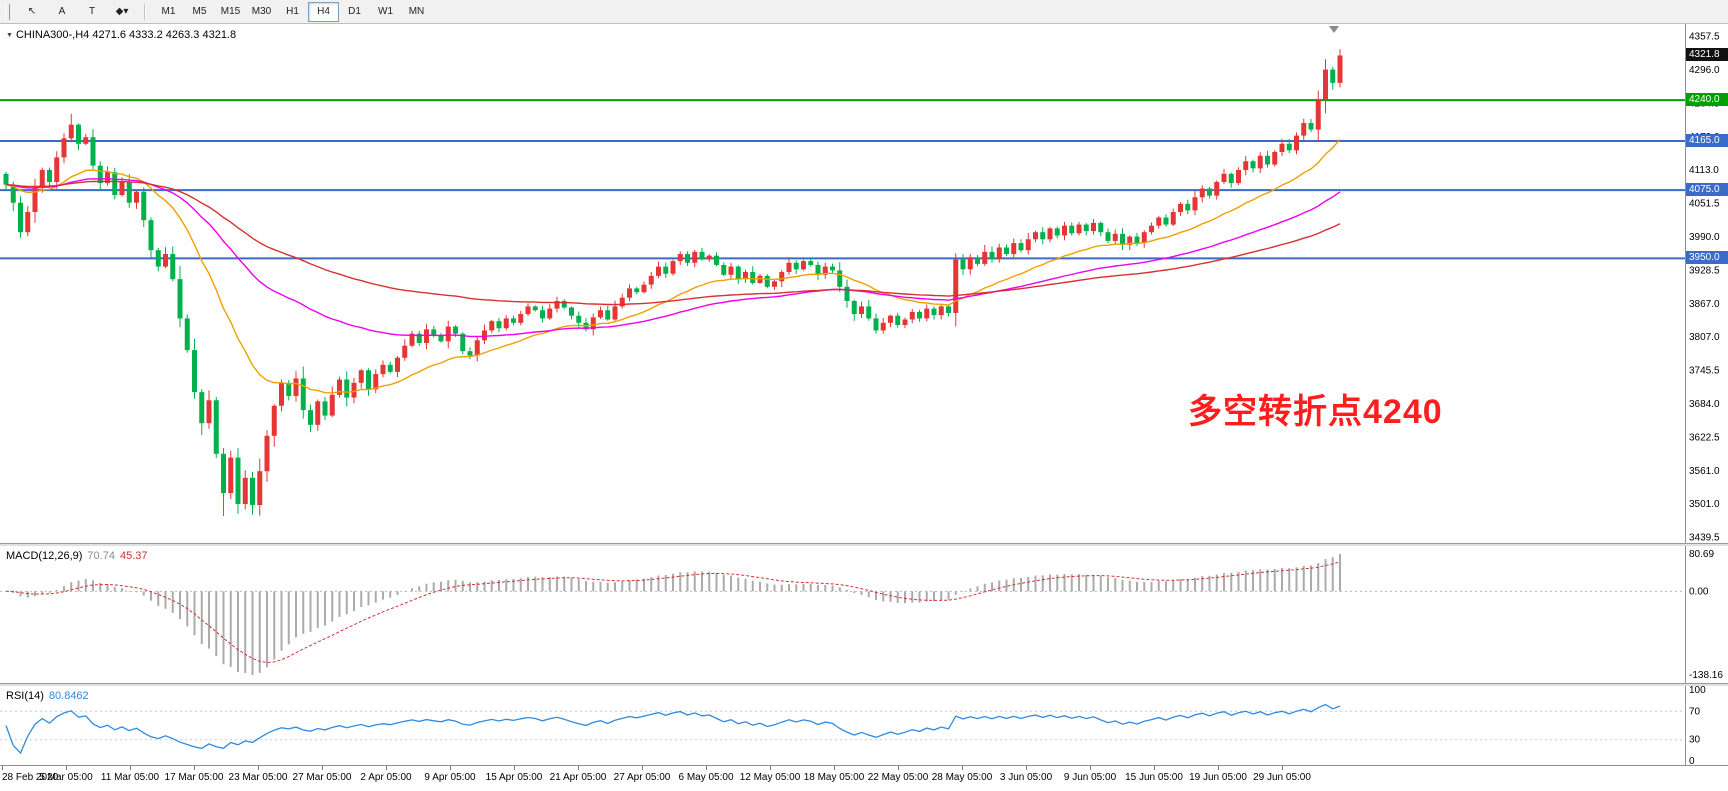  Describe the element at coordinates (1701, 554) in the screenshot. I see `macd-axis-label: 80.69` at that location.